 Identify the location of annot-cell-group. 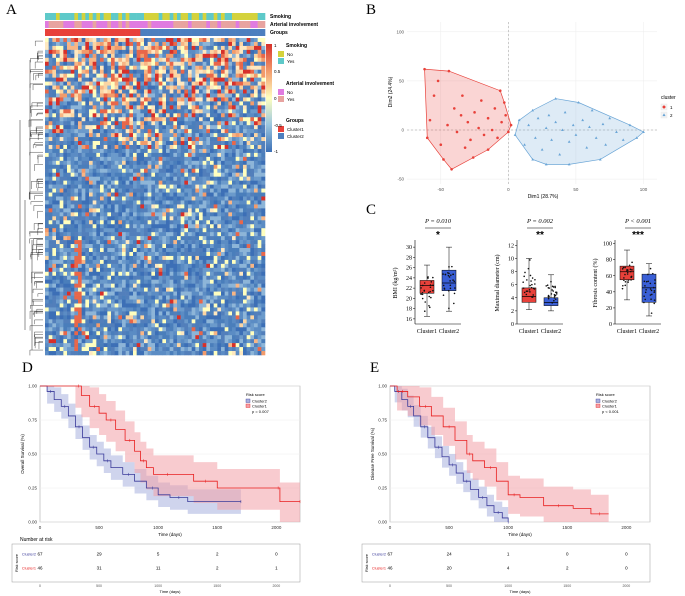
(102, 32).